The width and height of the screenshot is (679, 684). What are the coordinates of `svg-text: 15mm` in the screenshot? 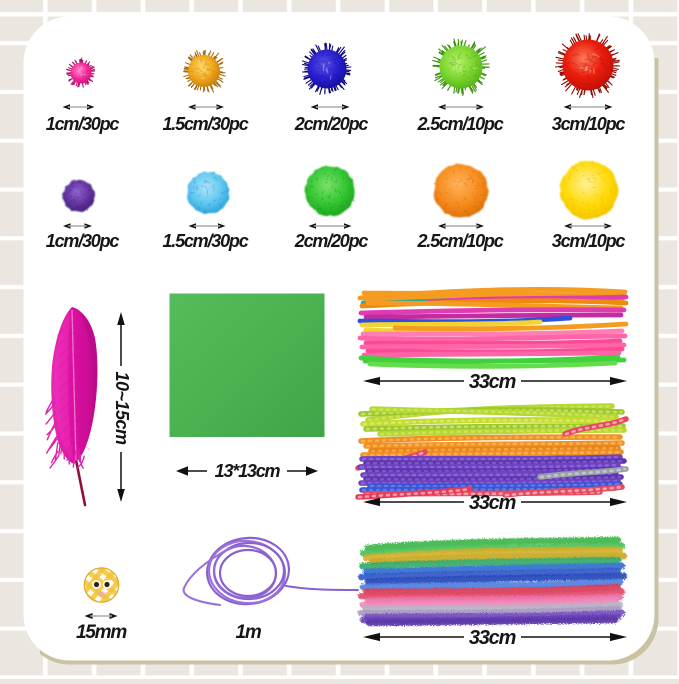 It's located at (101, 632).